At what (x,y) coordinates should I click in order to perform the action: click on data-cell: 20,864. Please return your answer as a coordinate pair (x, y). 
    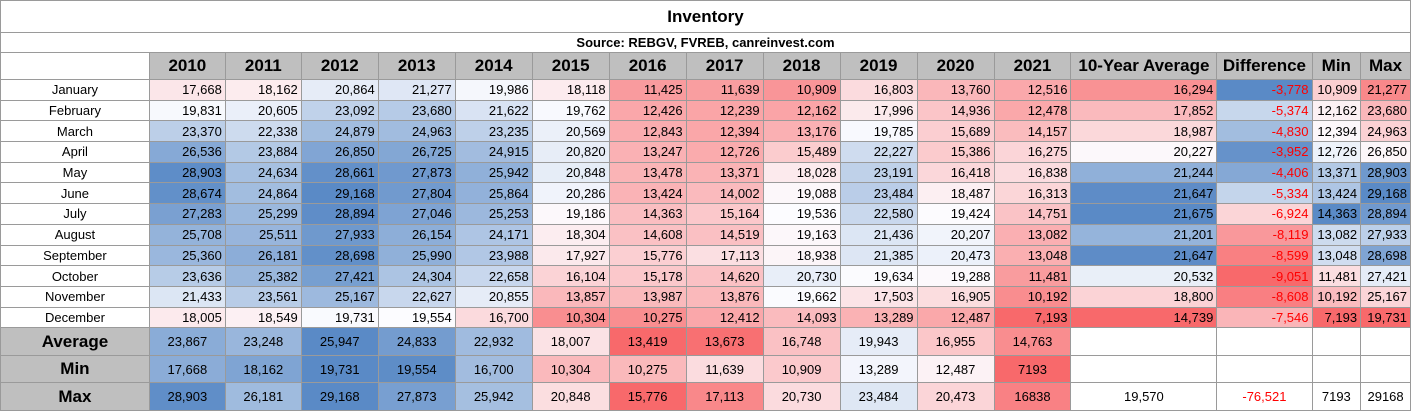
    Looking at the image, I should click on (339, 90).